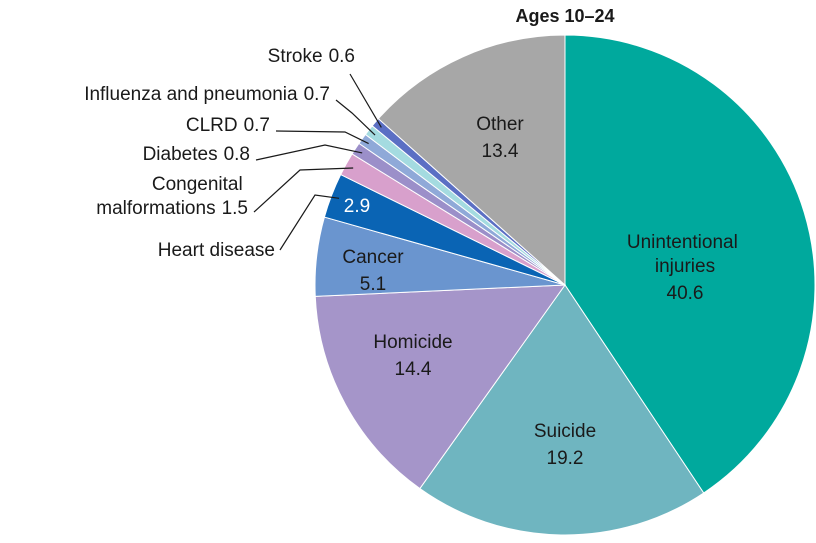  I want to click on category-name: Other, so click(500, 124).